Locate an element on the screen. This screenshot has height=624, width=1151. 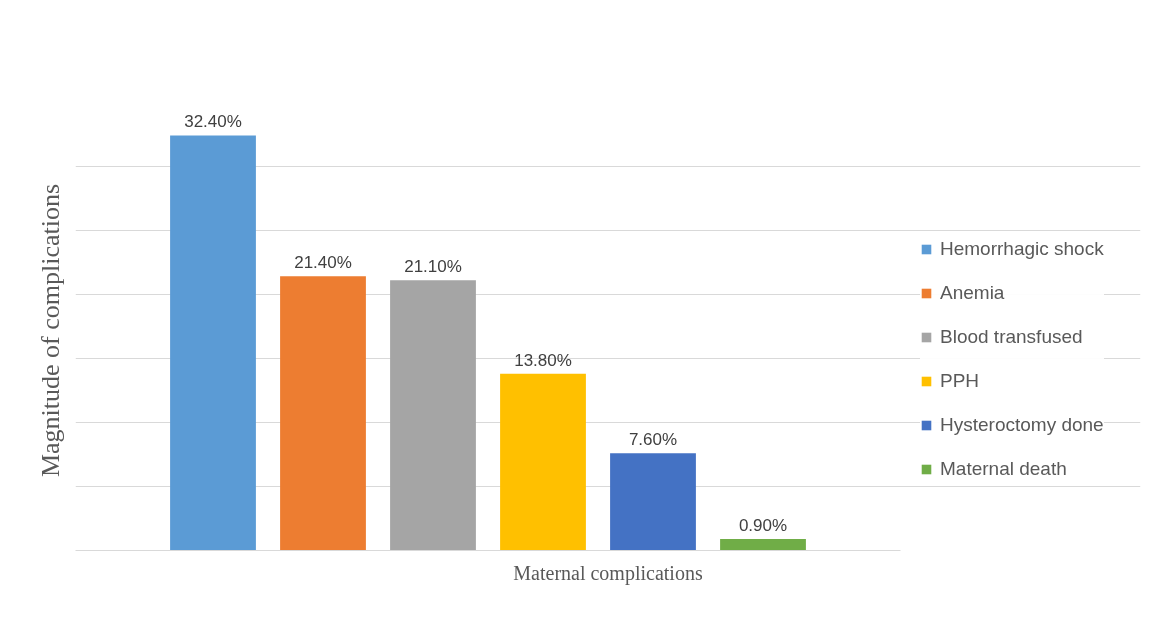
data-label: 0.90% is located at coordinates (763, 525).